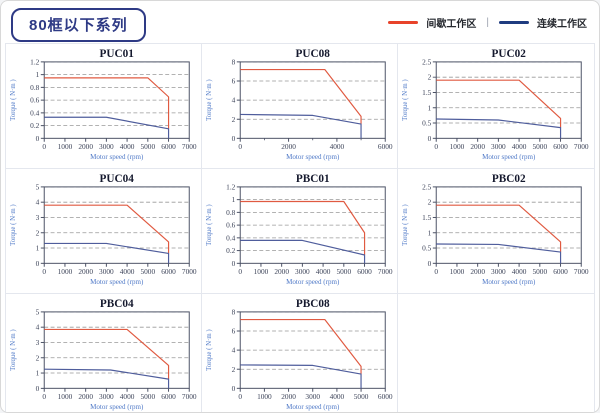 This screenshot has width=600, height=413. What do you see at coordinates (426, 217) in the screenshot?
I see `svg-text: 1.5` at bounding box center [426, 217].